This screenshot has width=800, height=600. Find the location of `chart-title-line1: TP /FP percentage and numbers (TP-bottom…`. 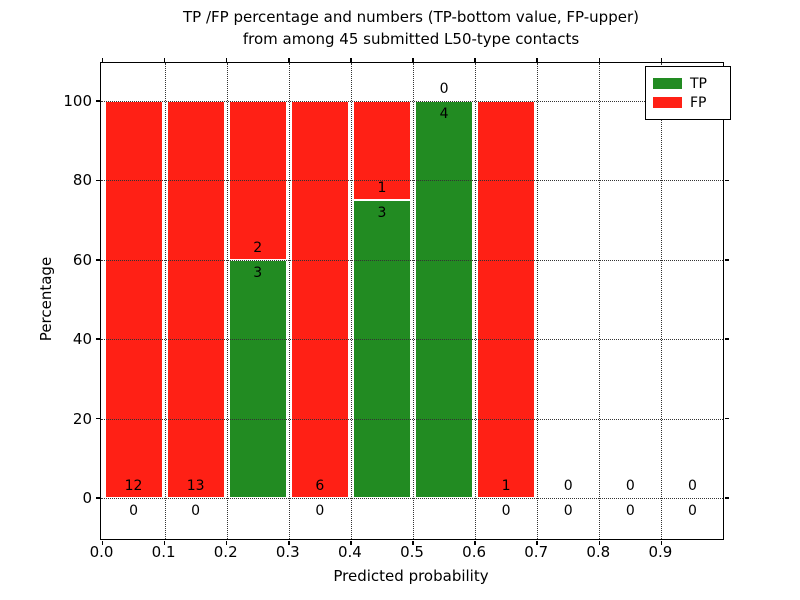

chart-title-line1: TP /FP percentage and numbers (TP-bottom… is located at coordinates (411, 17).